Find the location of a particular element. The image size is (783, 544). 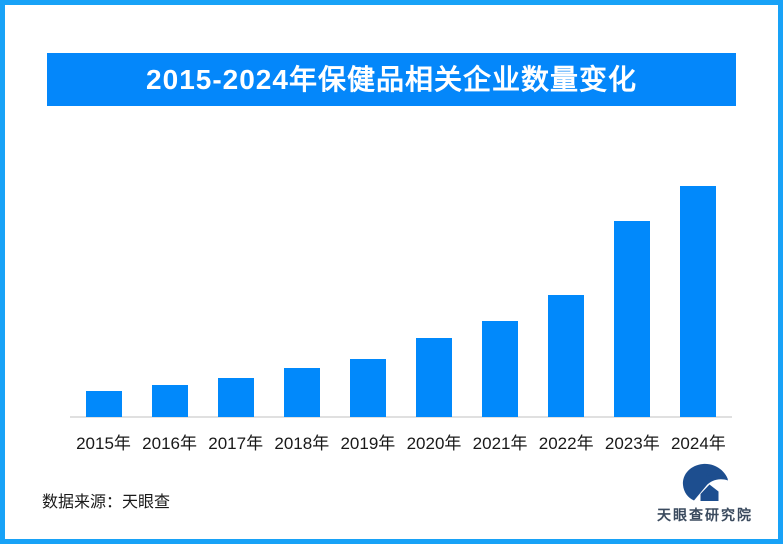

x-axis-label-2020年: 2020年 is located at coordinates (434, 443).